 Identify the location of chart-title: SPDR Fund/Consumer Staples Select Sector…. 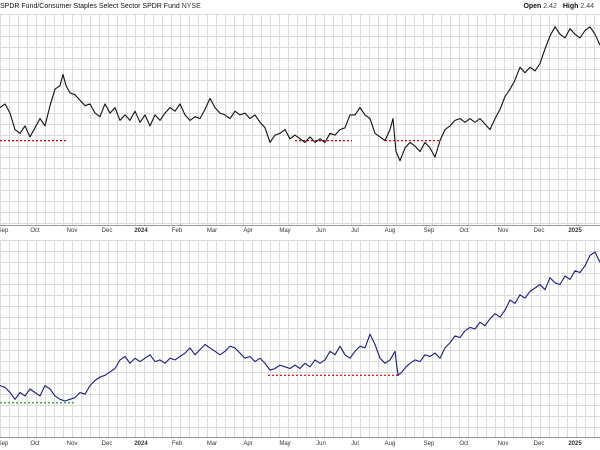
(100, 6).